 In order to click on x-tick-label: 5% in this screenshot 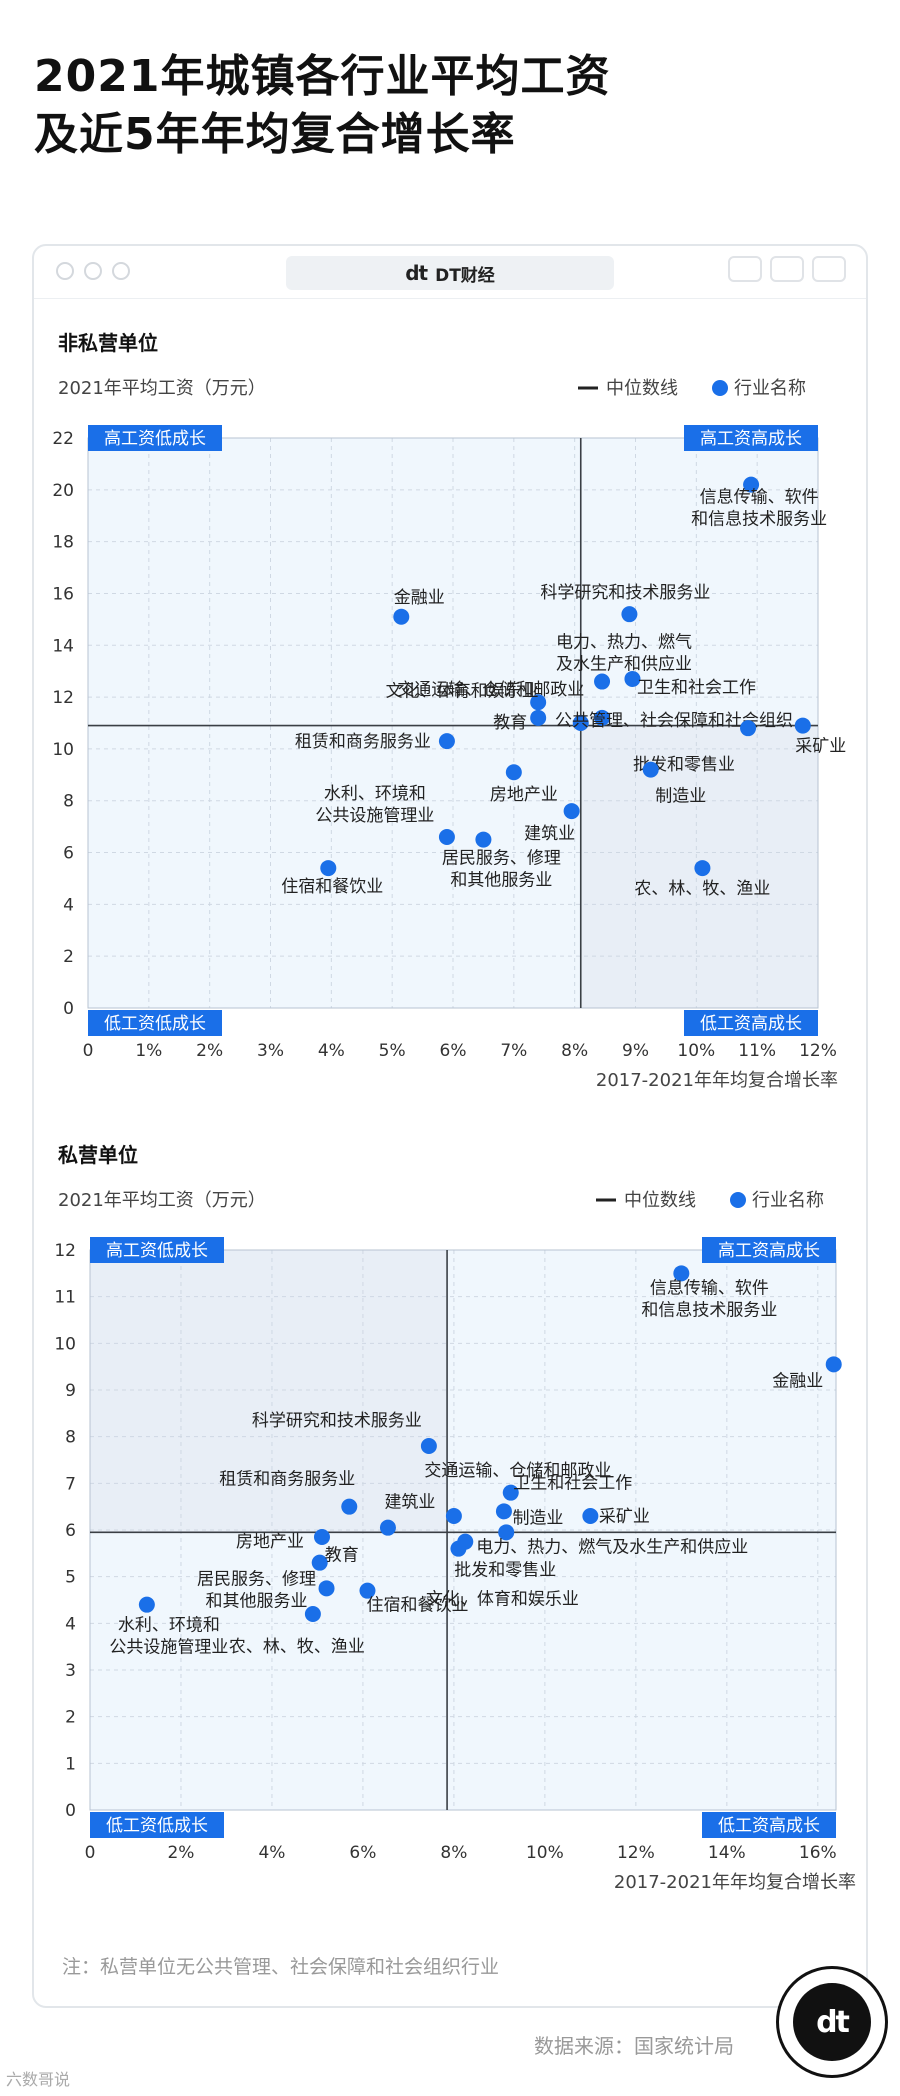, I will do `click(392, 1051)`.